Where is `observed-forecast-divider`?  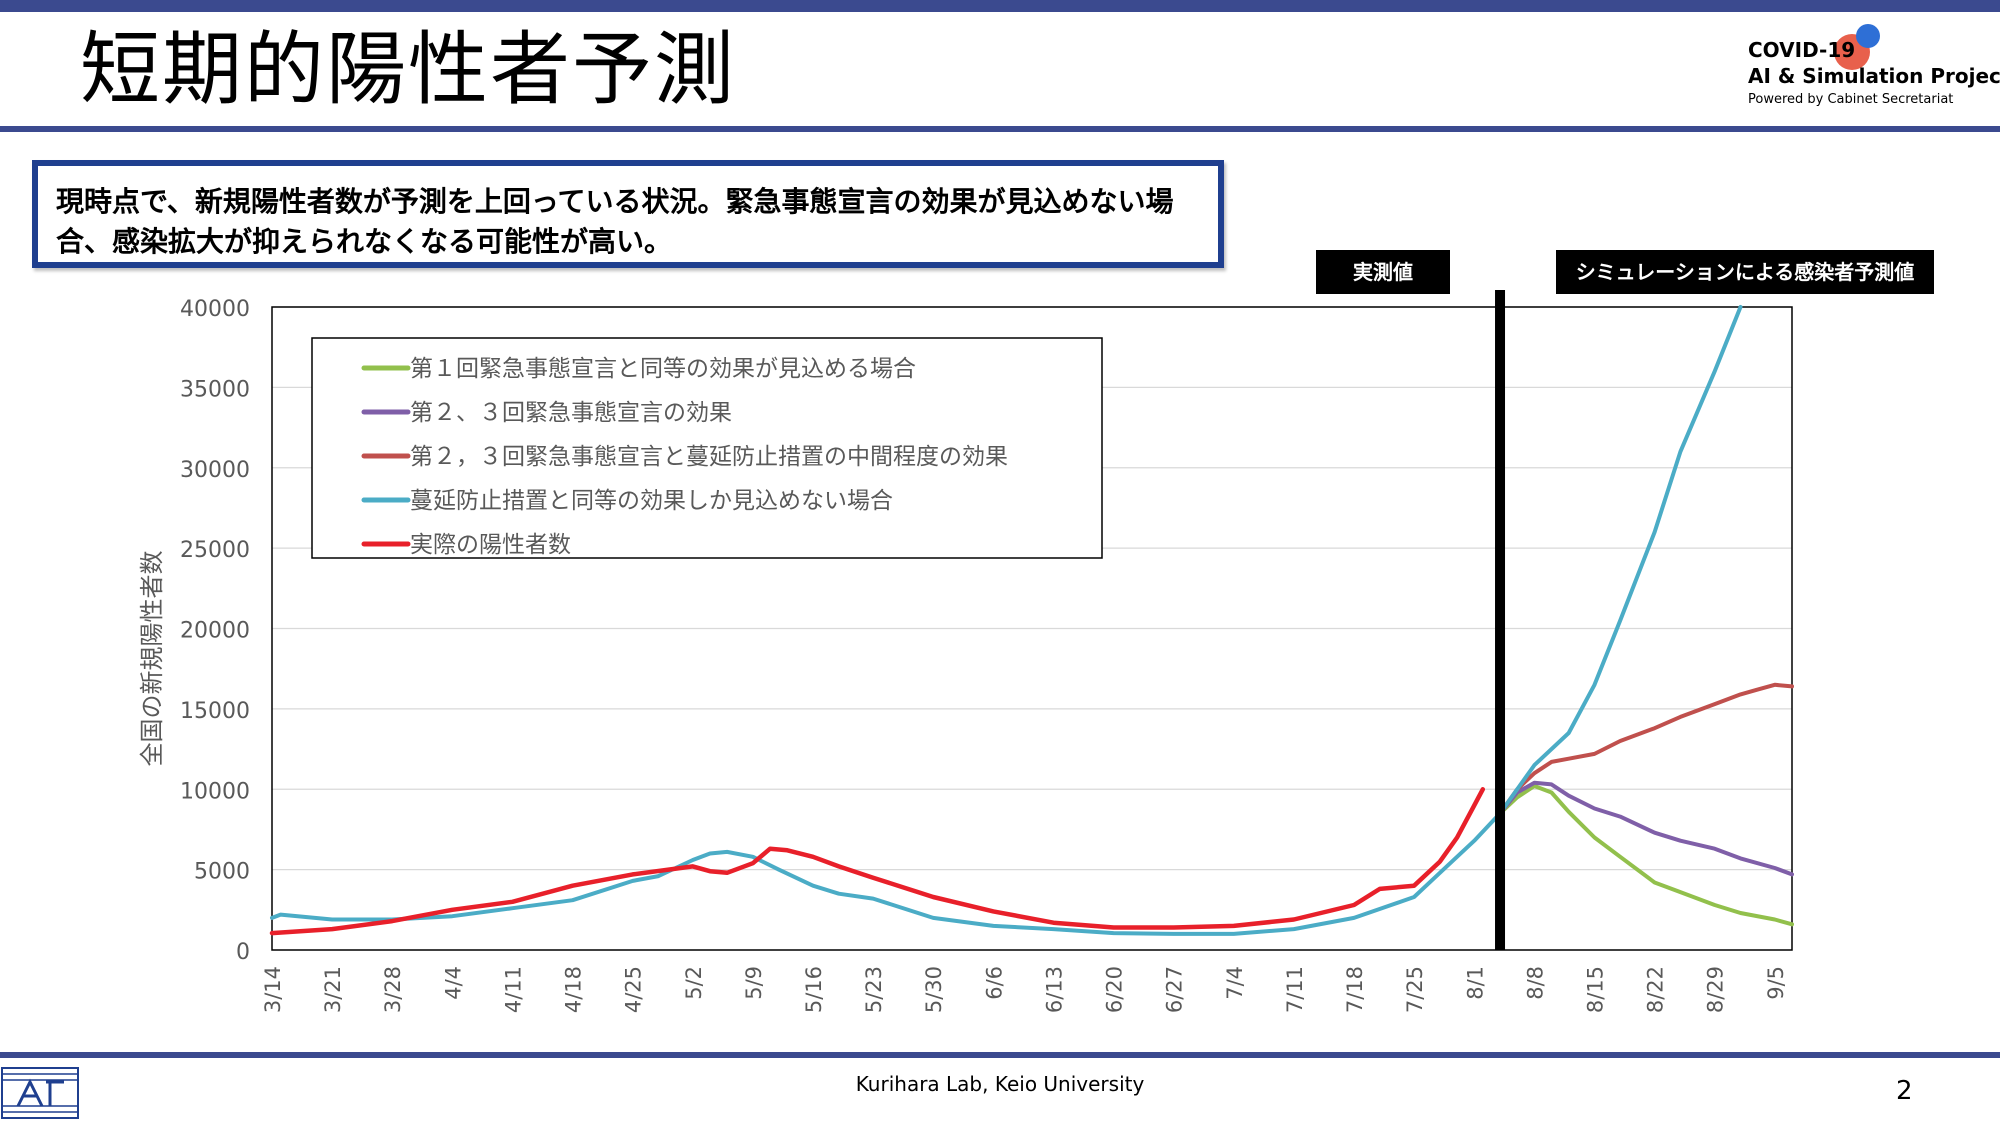 observed-forecast-divider is located at coordinates (1500, 620).